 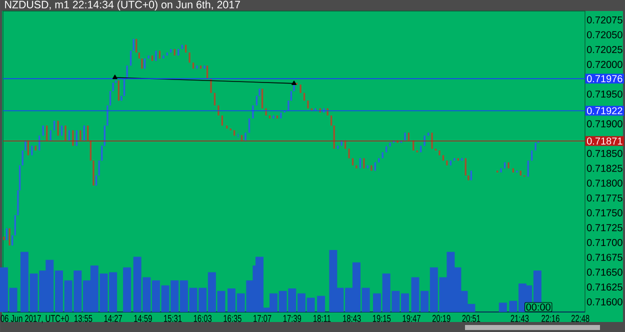 What do you see at coordinates (551, 318) in the screenshot?
I see `x-tick-label: 22:16` at bounding box center [551, 318].